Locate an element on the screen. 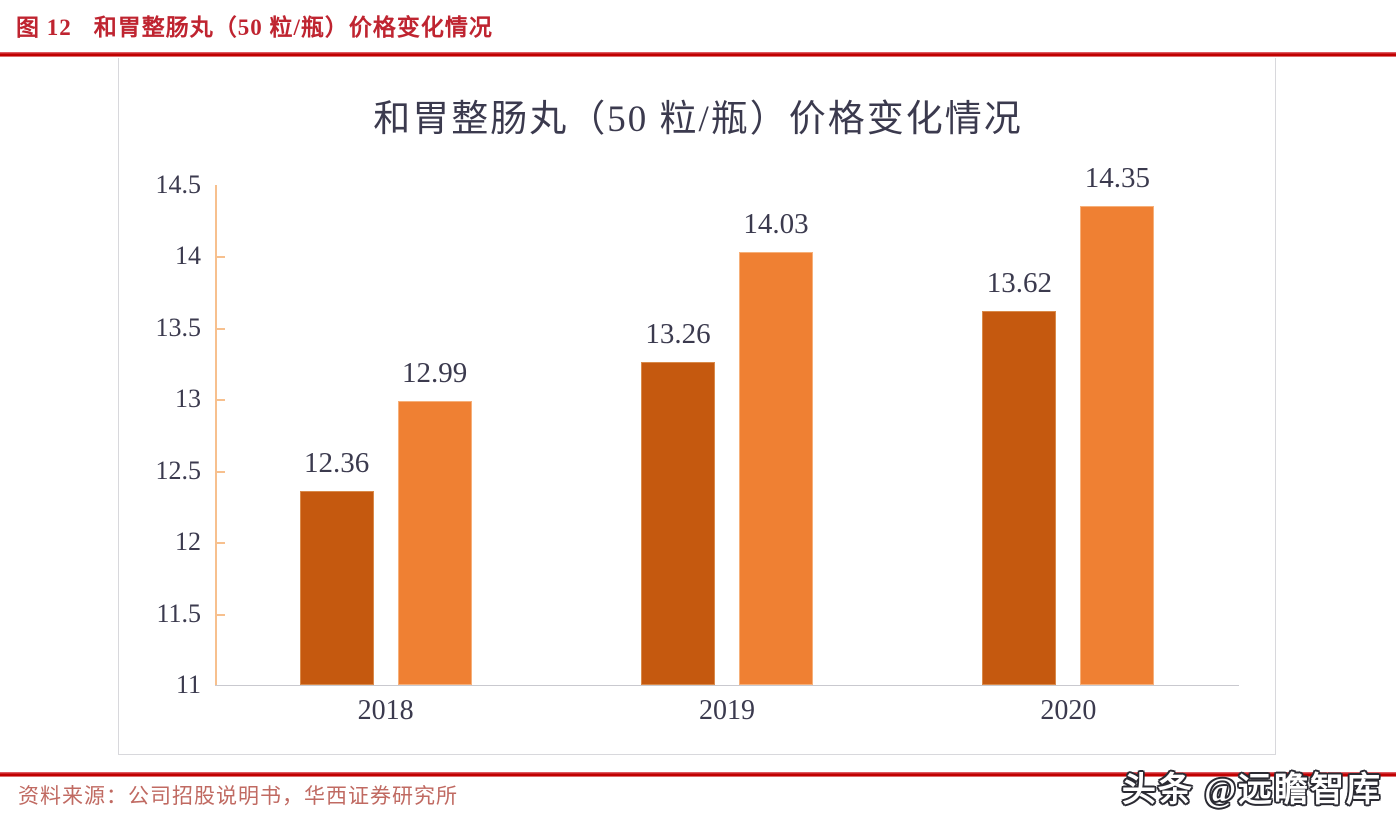 Image resolution: width=1396 pixels, height=822 pixels. y-axis-tick-label: 13.5 is located at coordinates (178, 327).